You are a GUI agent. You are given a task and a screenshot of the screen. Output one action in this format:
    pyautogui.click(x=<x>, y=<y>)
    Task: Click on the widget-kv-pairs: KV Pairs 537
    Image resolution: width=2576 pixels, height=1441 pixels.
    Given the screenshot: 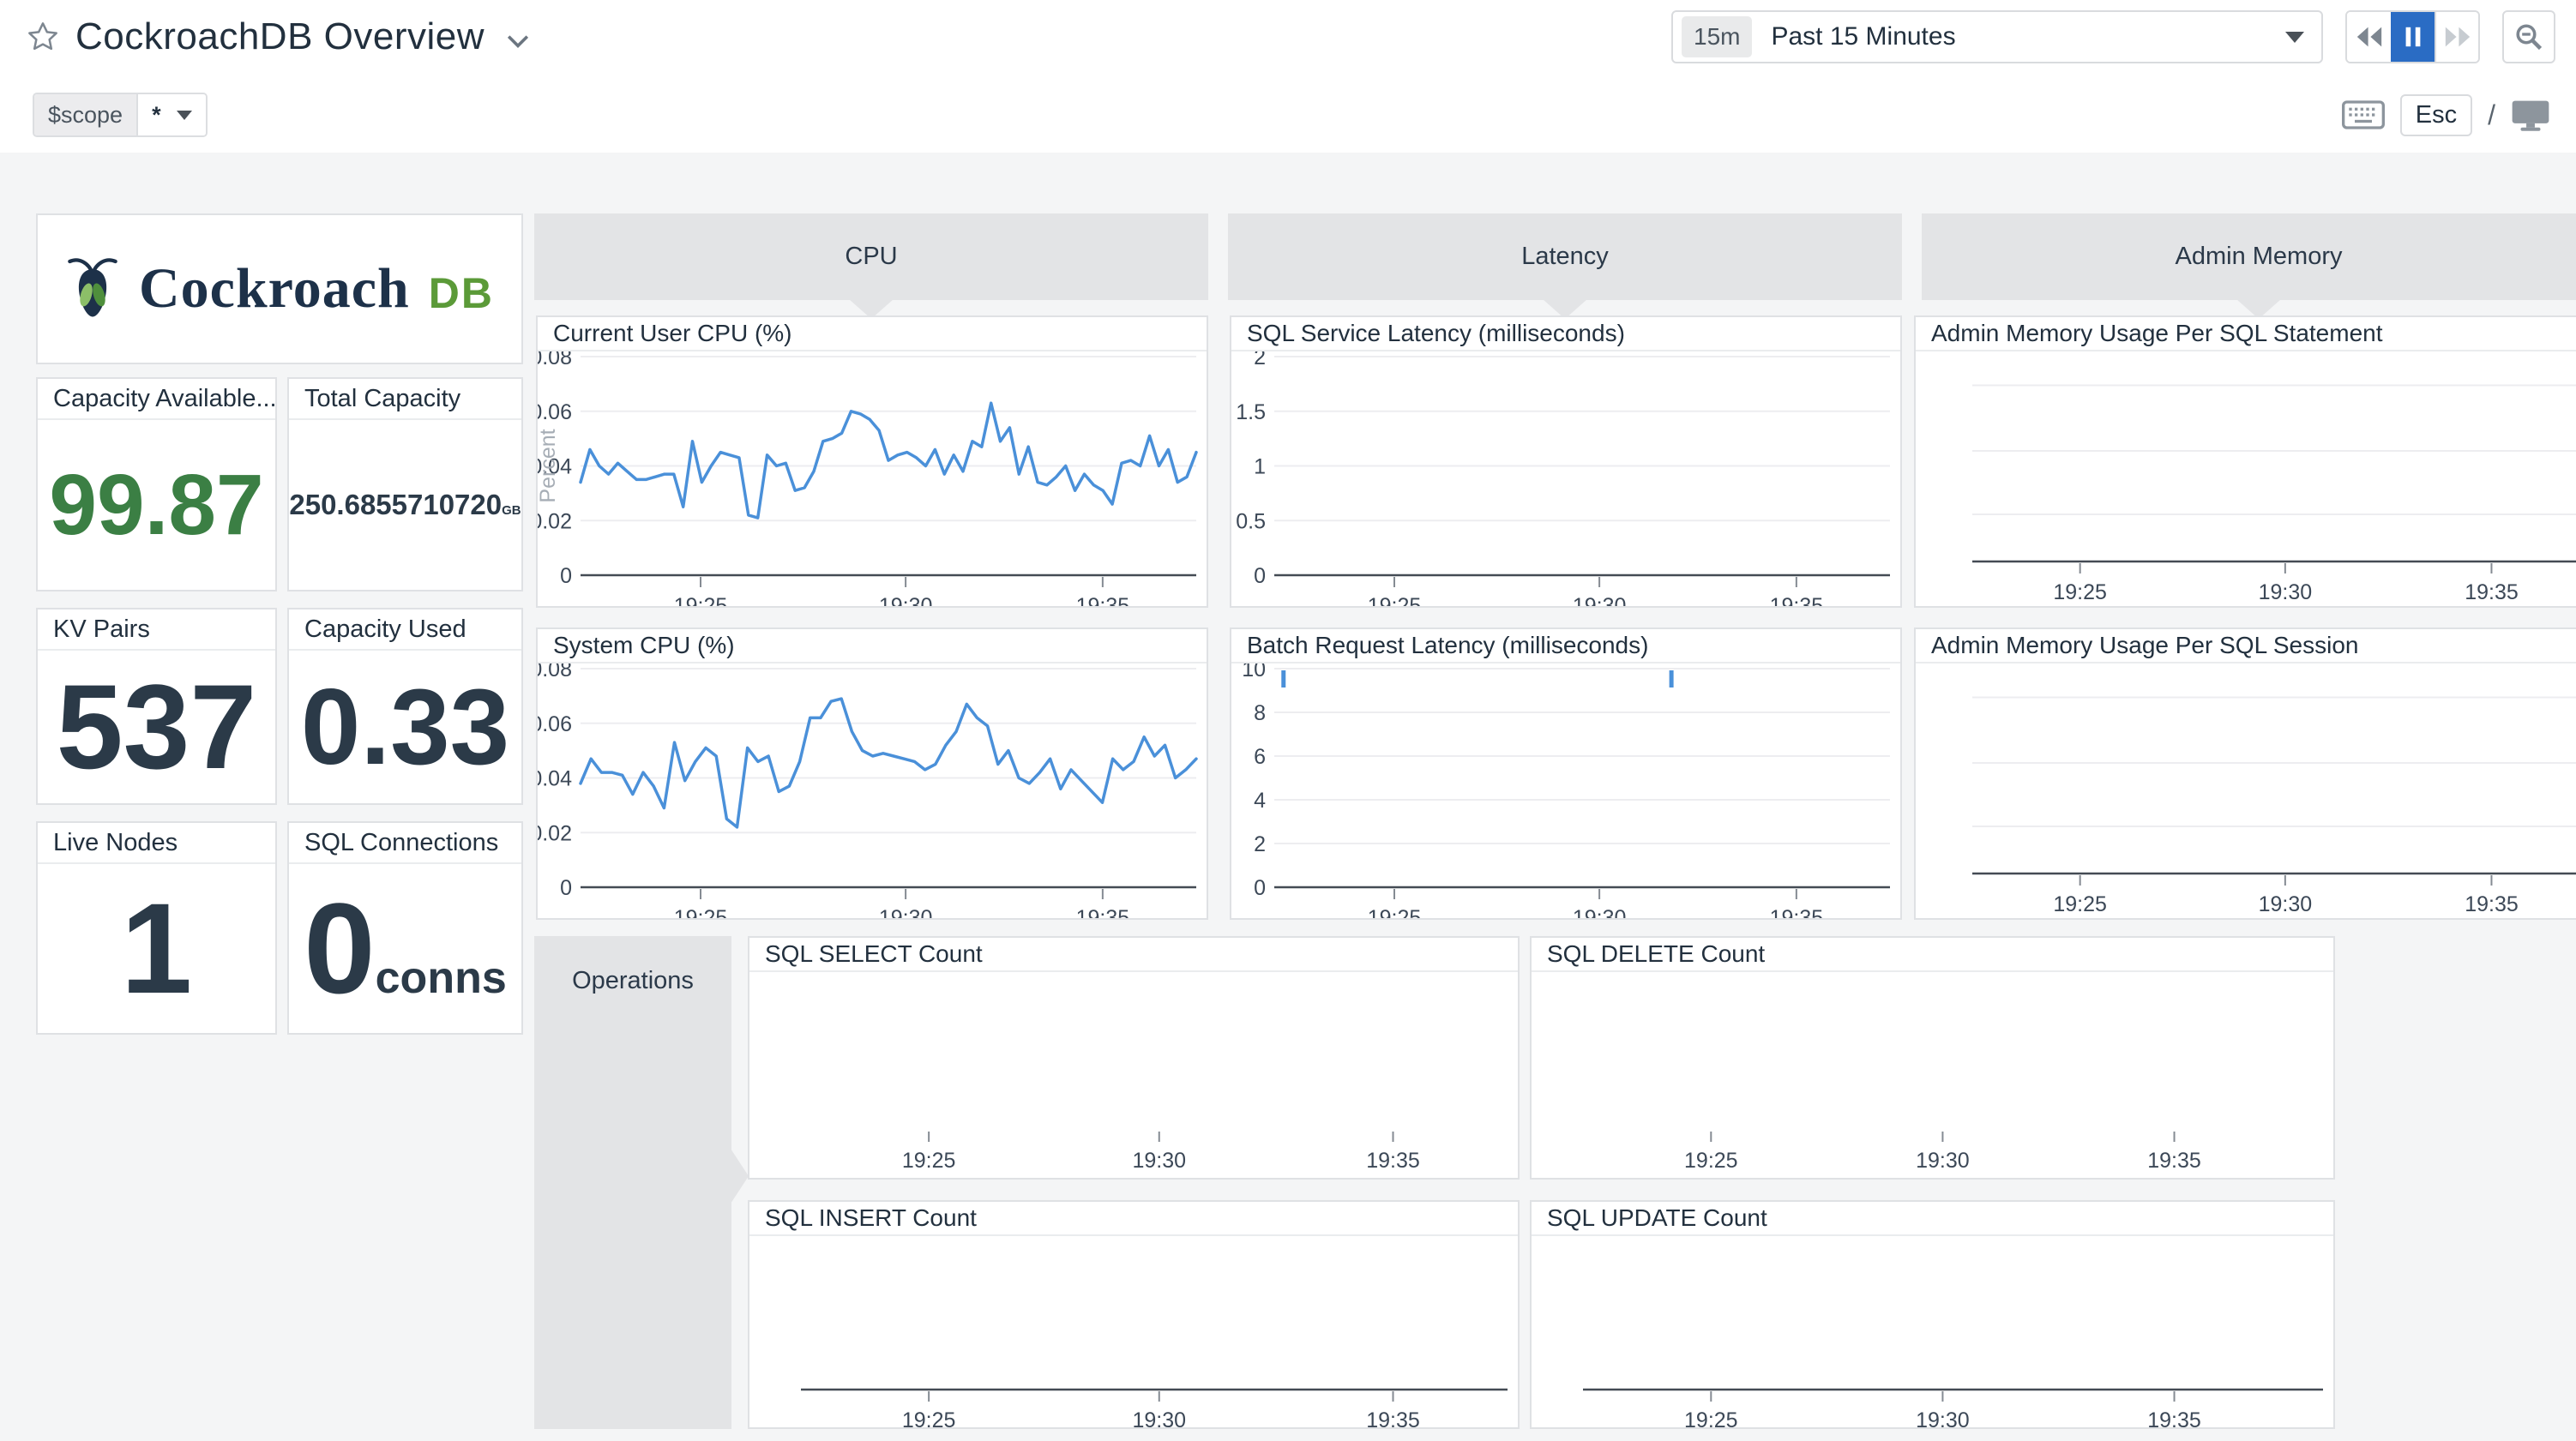 What is the action you would take?
    pyautogui.click(x=156, y=706)
    